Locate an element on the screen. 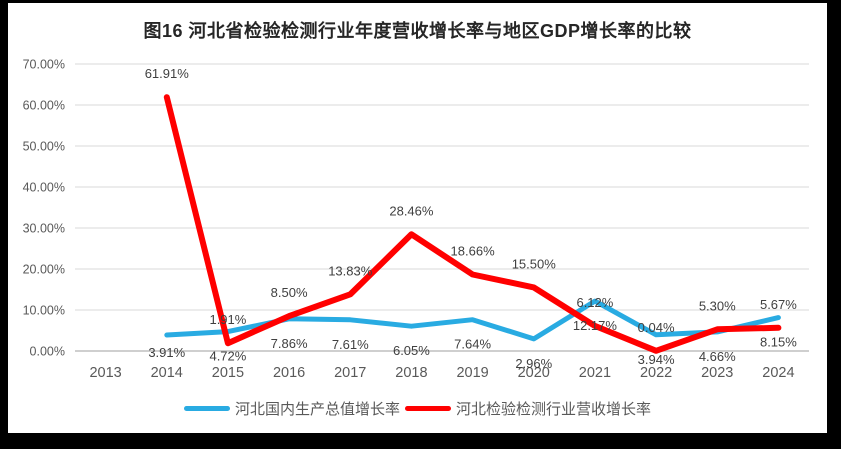  legend: 河北国内生产总值增长率 河北检验检测行业营收增长率 is located at coordinates (417, 408).